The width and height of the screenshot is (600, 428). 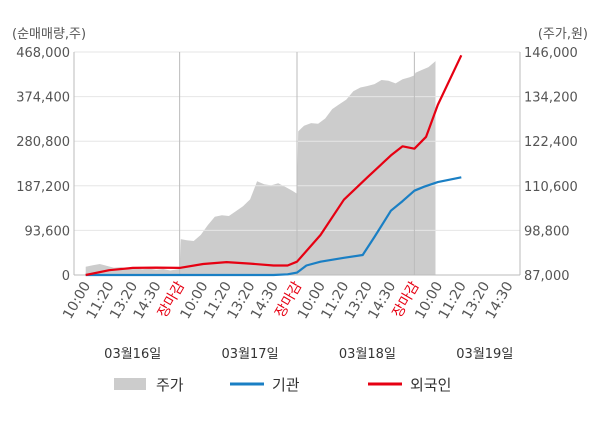 I want to click on left-tick-label: 374,400, so click(x=43, y=98).